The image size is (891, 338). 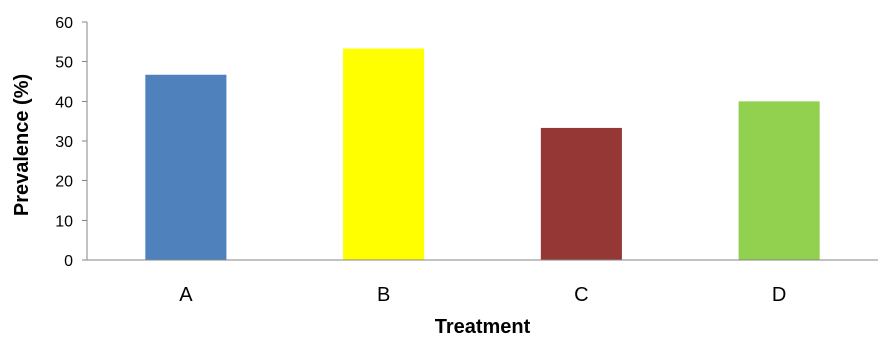 What do you see at coordinates (482, 295) in the screenshot?
I see `x-axis-ticks: A B C D` at bounding box center [482, 295].